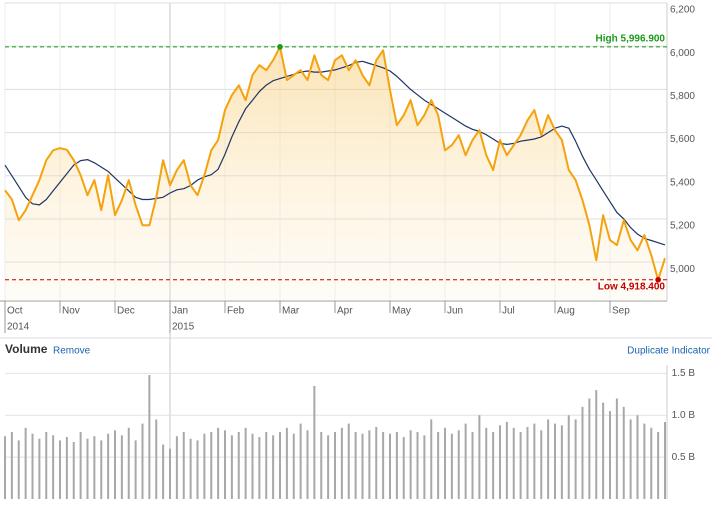 The image size is (712, 505). Describe the element at coordinates (15, 311) in the screenshot. I see `x-tick-label: Oct` at that location.